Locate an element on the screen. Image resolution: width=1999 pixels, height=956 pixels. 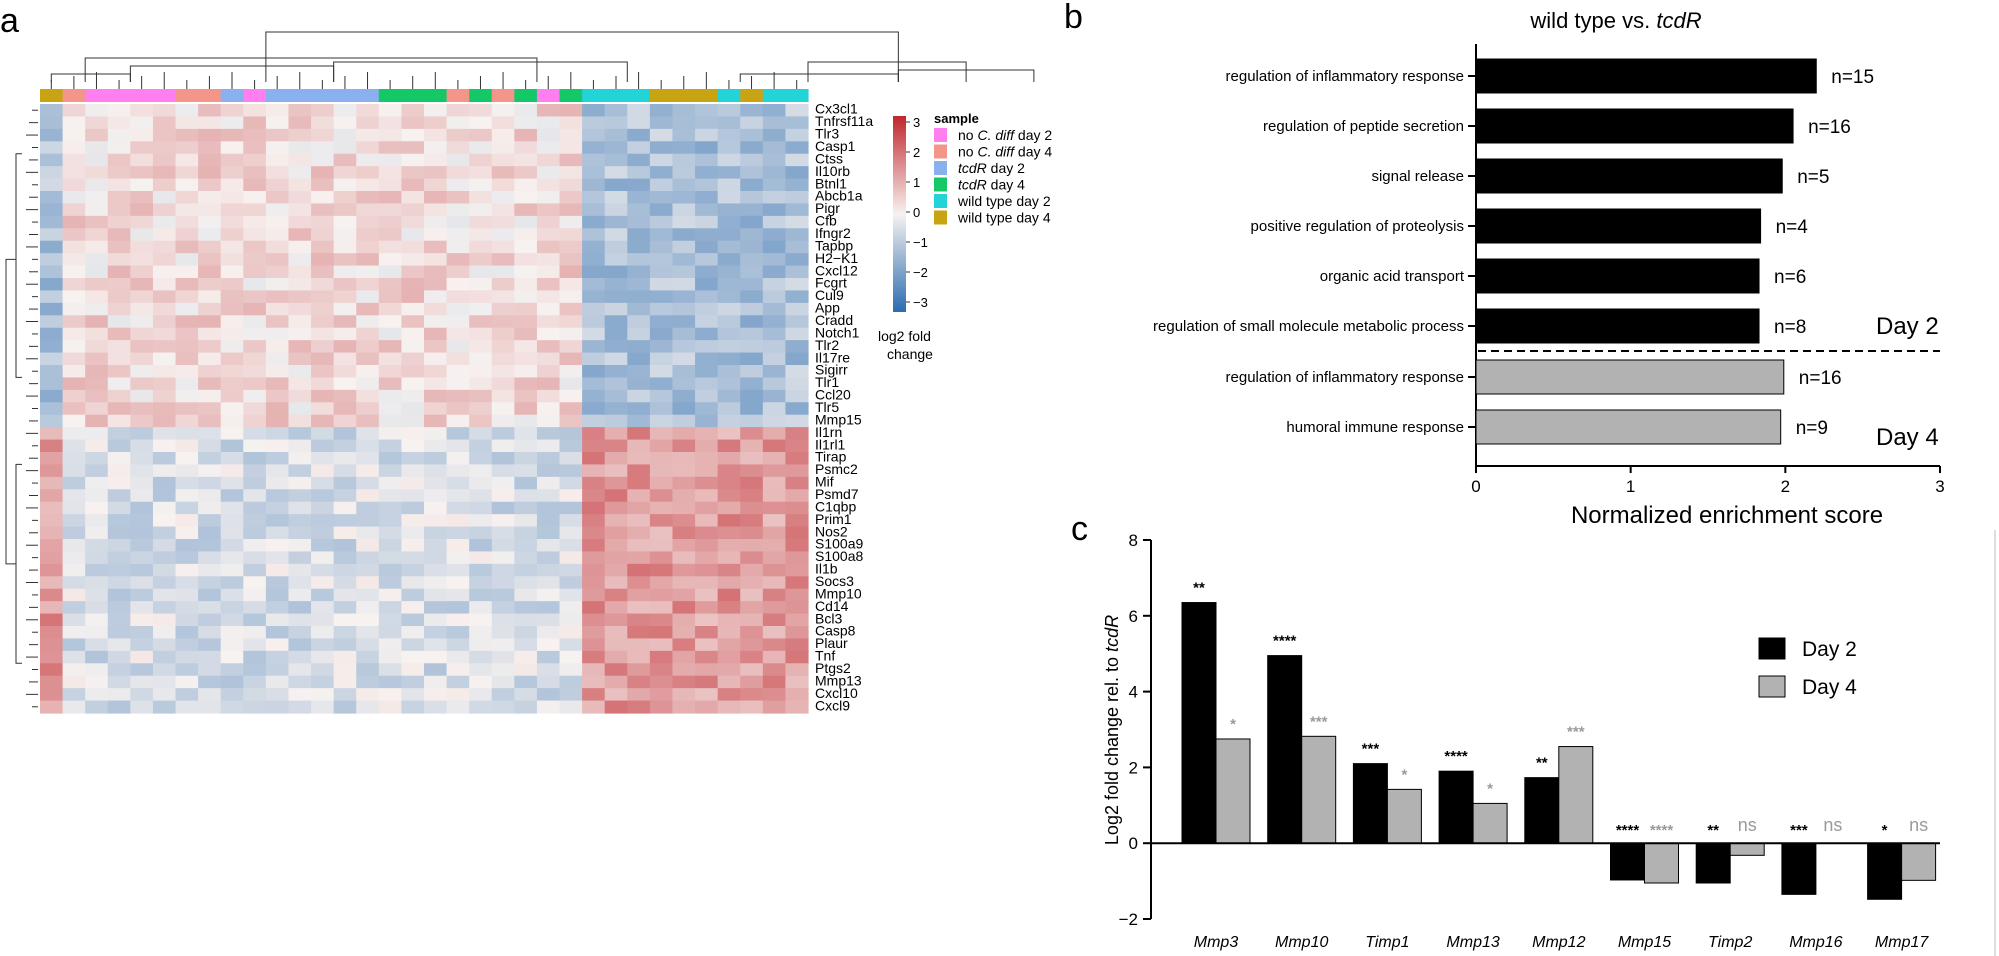
fc-category-label: Timp1 is located at coordinates (1387, 942).